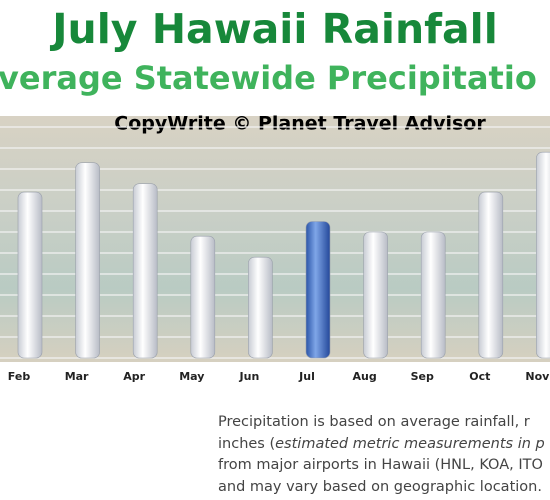  Describe the element at coordinates (77, 376) in the screenshot. I see `x-tick-label: Mar` at that location.